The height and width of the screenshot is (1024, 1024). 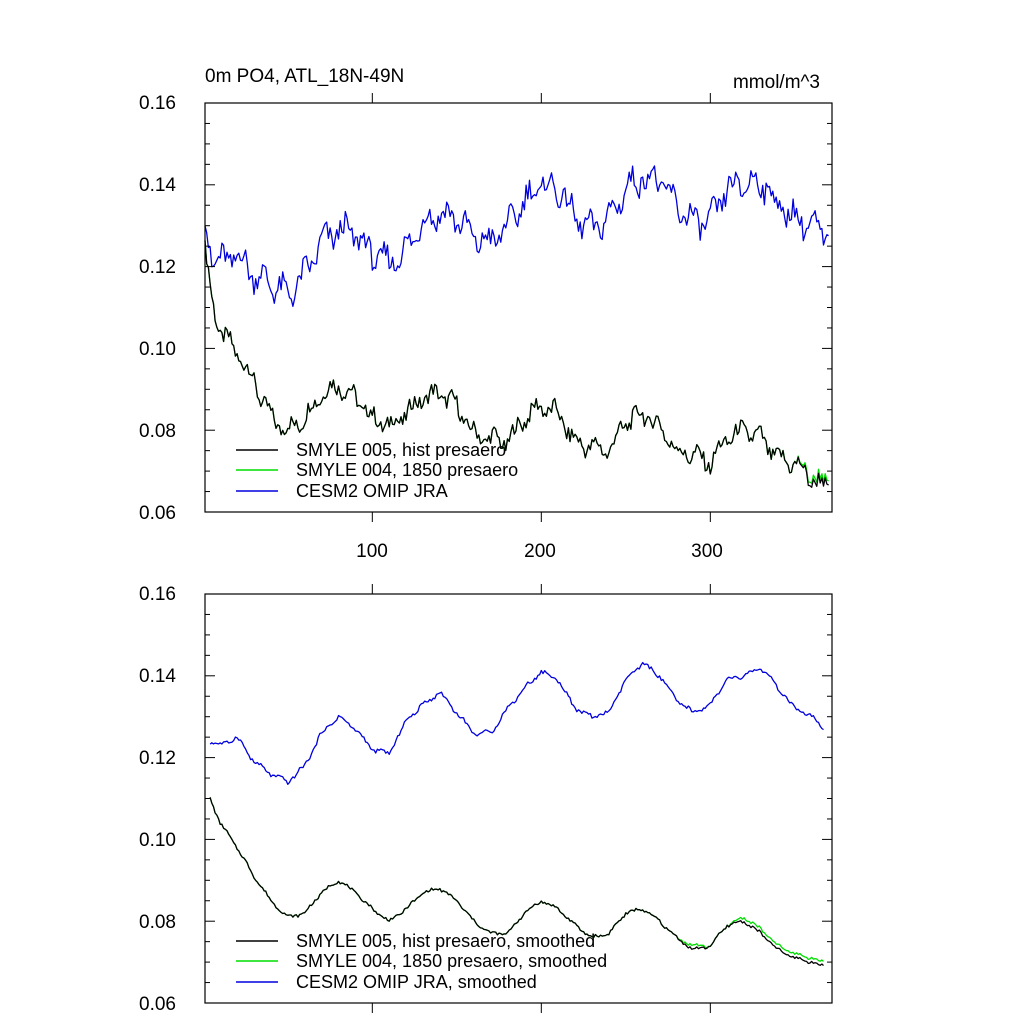 I want to click on top-panel-title: 0m PO4, ATL_18N-49N, so click(x=304, y=76).